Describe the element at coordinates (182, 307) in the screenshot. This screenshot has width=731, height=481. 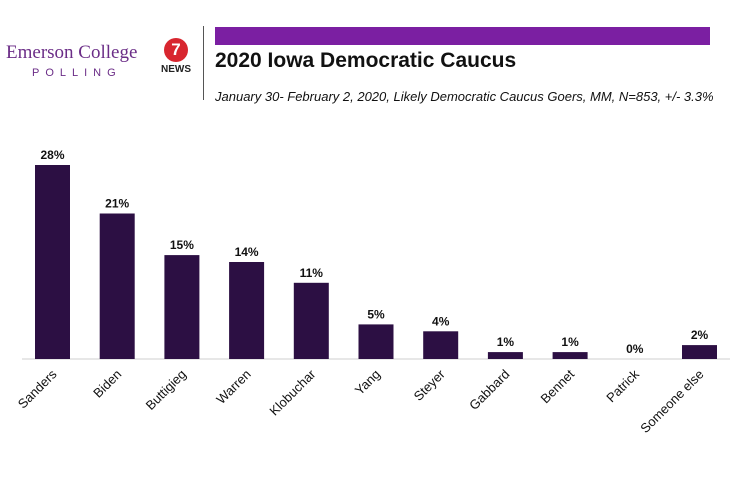
I see `bar-buttigieg` at that location.